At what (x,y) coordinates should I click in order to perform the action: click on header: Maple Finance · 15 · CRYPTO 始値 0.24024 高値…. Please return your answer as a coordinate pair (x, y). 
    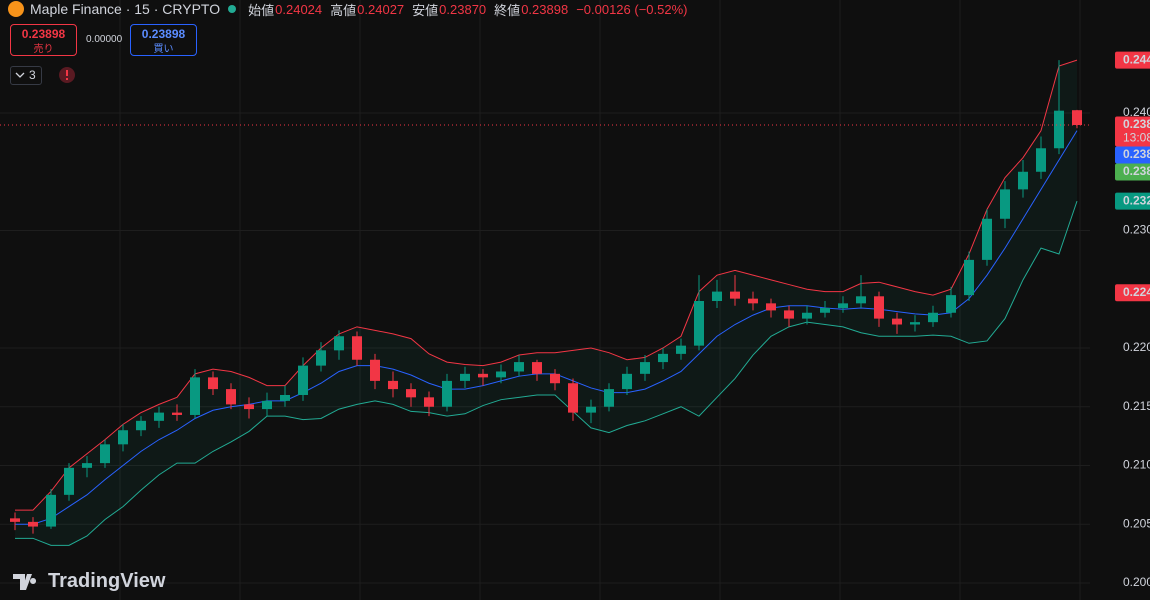
    Looking at the image, I should click on (348, 9).